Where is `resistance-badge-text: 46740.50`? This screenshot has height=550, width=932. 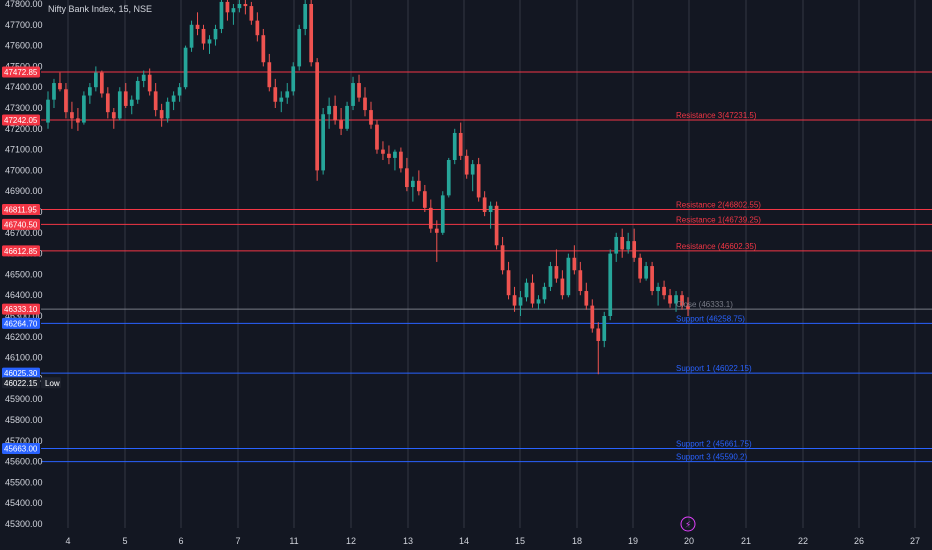 resistance-badge-text: 46740.50 is located at coordinates (21, 224).